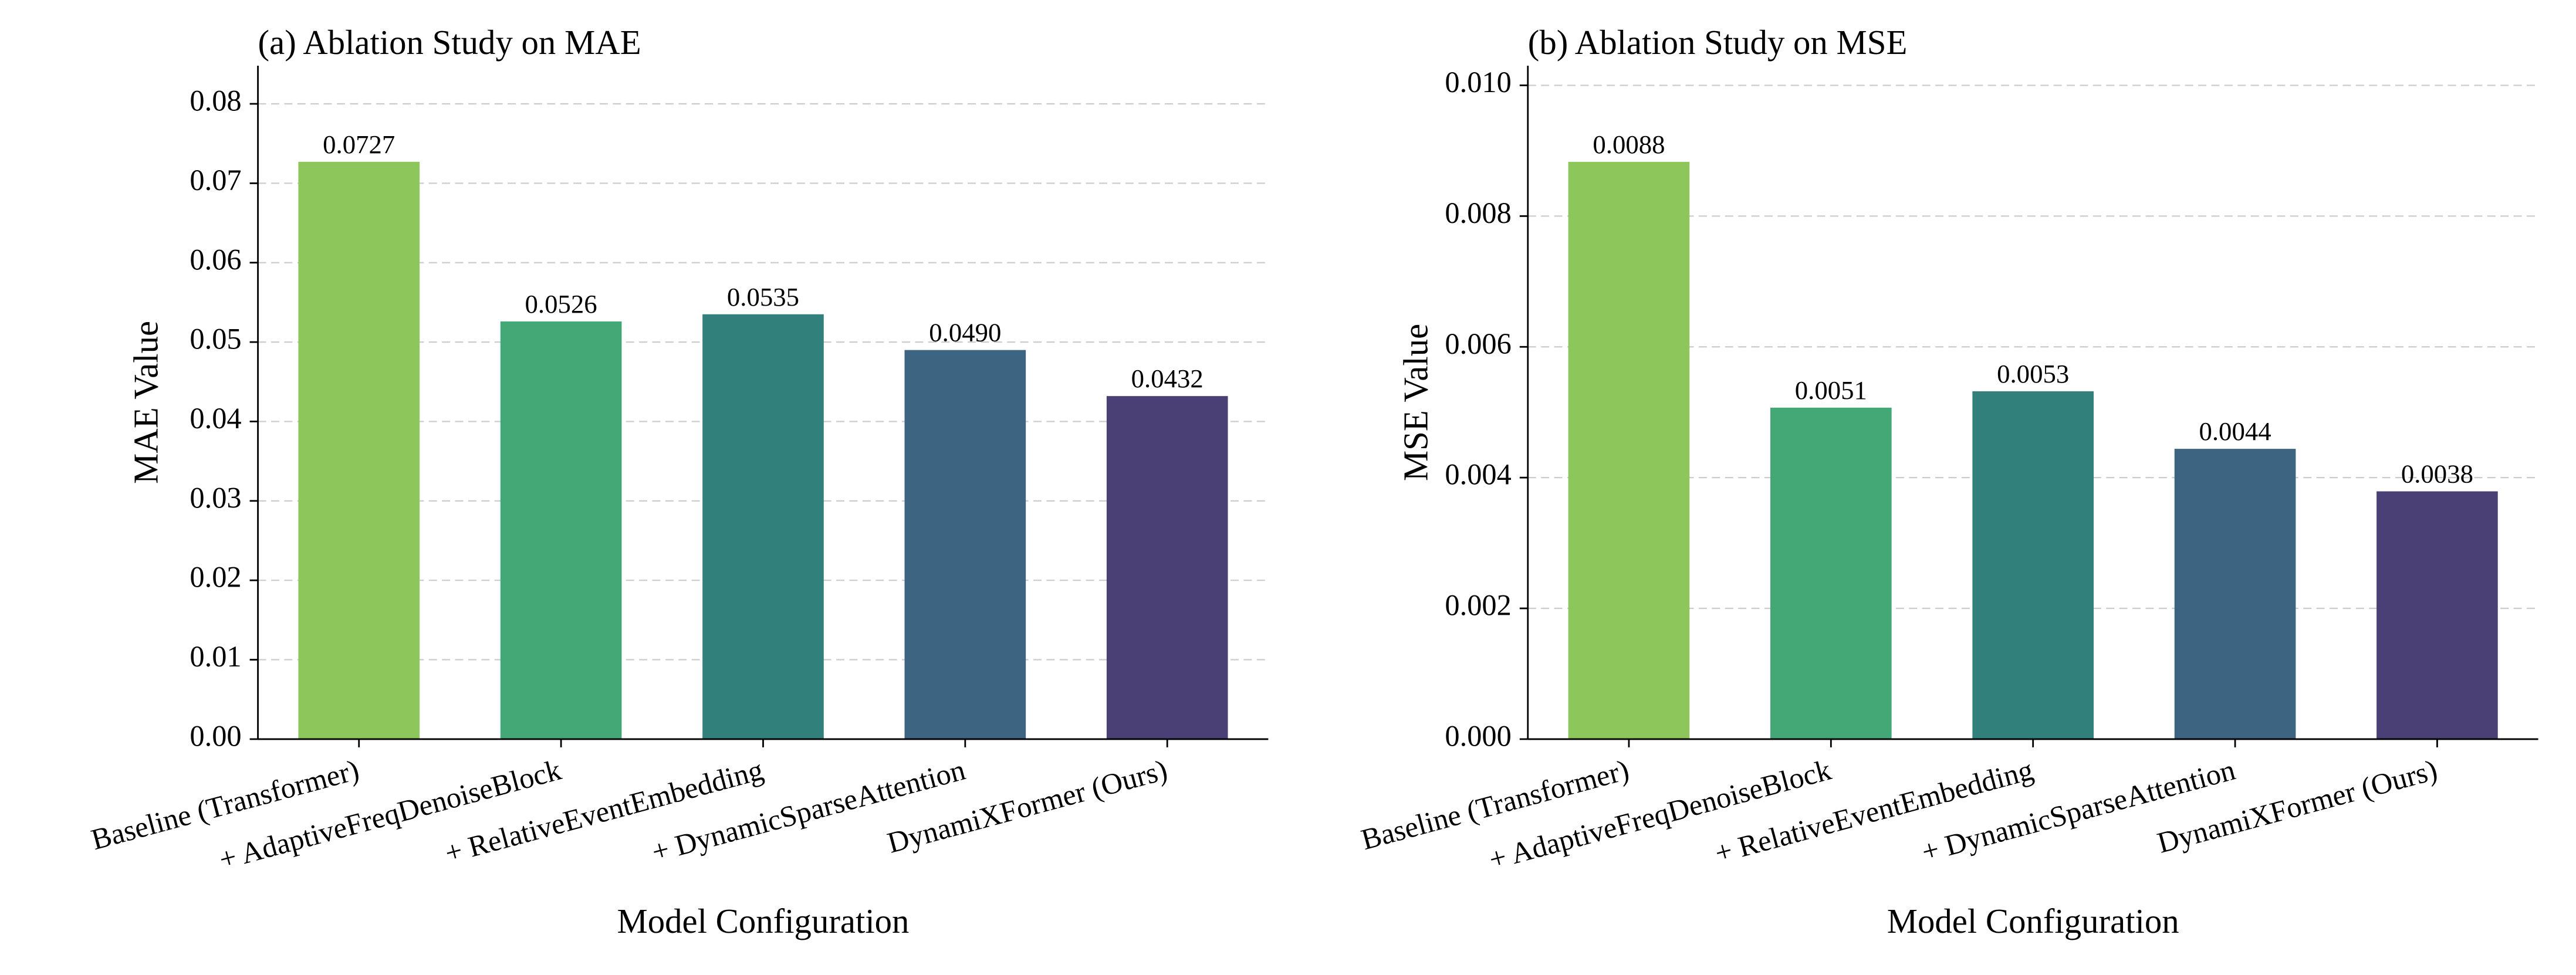 This screenshot has height=975, width=2576. What do you see at coordinates (1478, 474) in the screenshot?
I see `y-tick-label: 0.004` at bounding box center [1478, 474].